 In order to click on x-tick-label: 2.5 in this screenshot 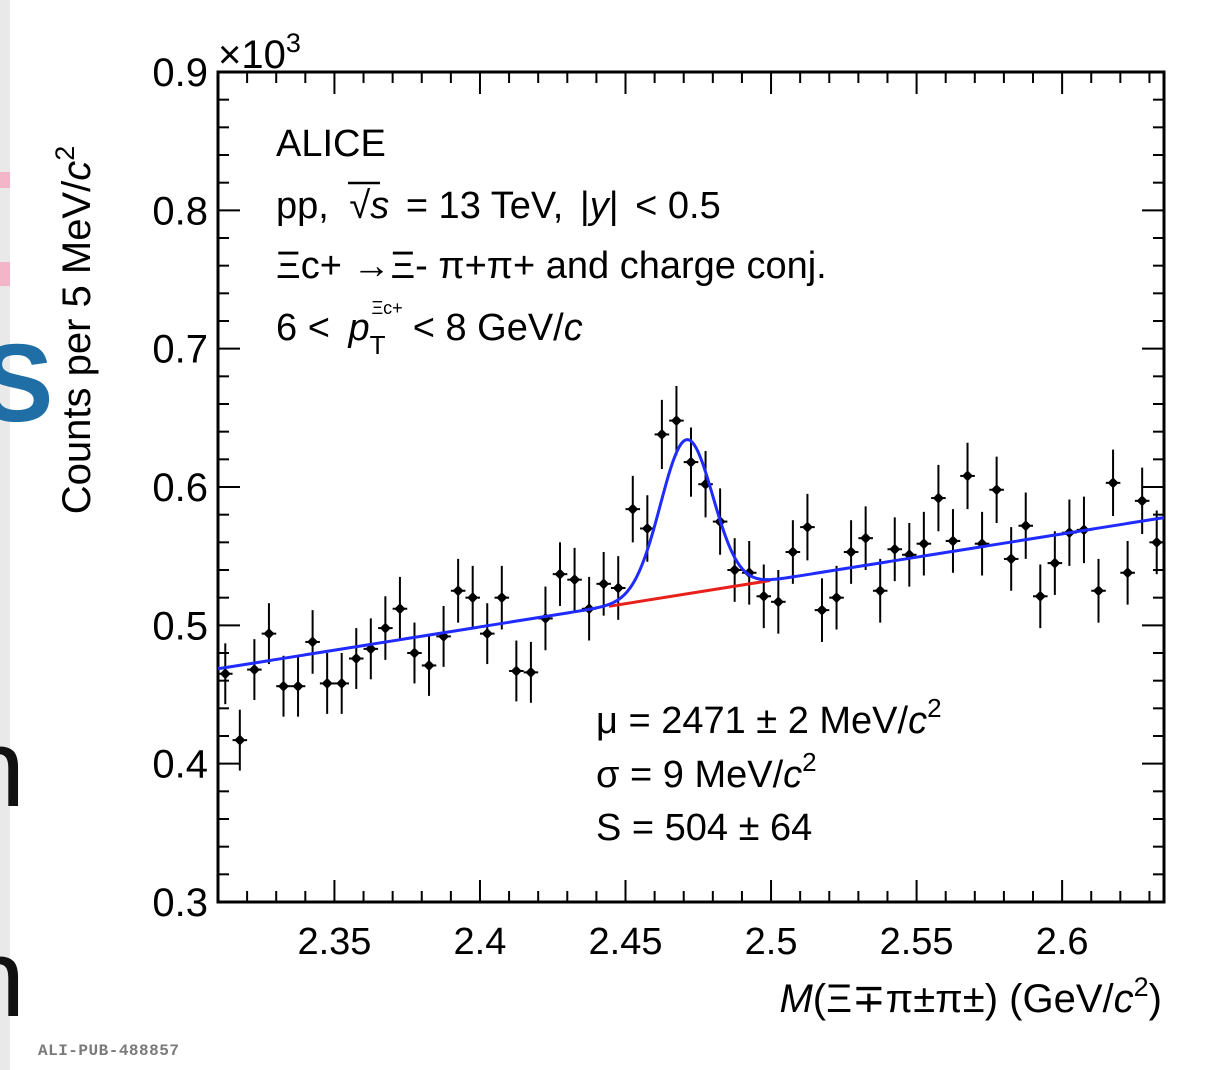, I will do `click(771, 942)`.